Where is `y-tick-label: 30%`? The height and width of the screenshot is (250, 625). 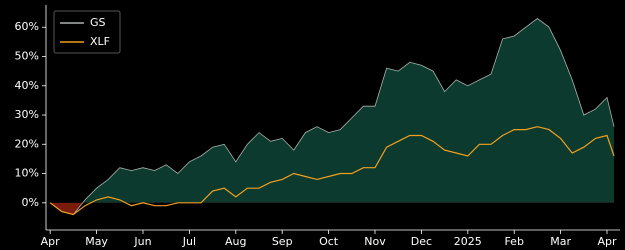
y-tick-label: 30% is located at coordinates (27, 114).